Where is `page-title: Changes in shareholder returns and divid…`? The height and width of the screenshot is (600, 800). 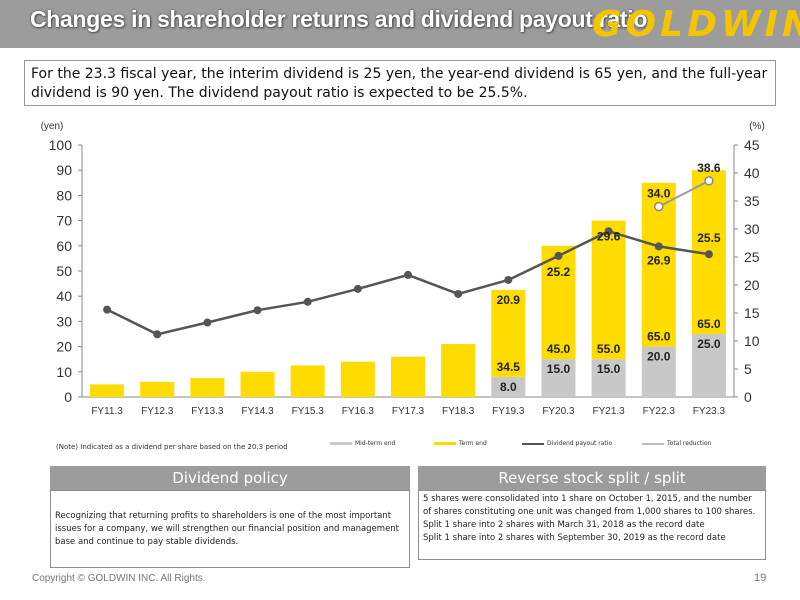
page-title: Changes in shareholder returns and divid… is located at coordinates (339, 19).